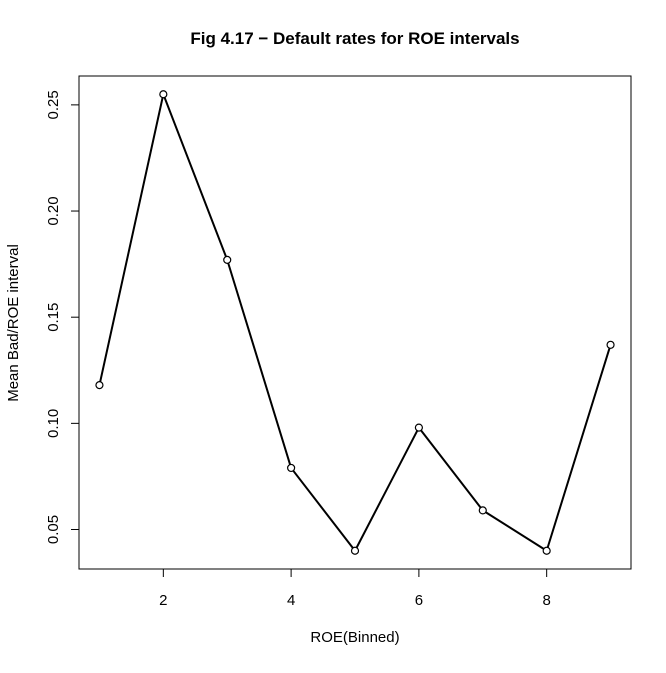  I want to click on x-axis-title: ROE(Binned), so click(354, 637).